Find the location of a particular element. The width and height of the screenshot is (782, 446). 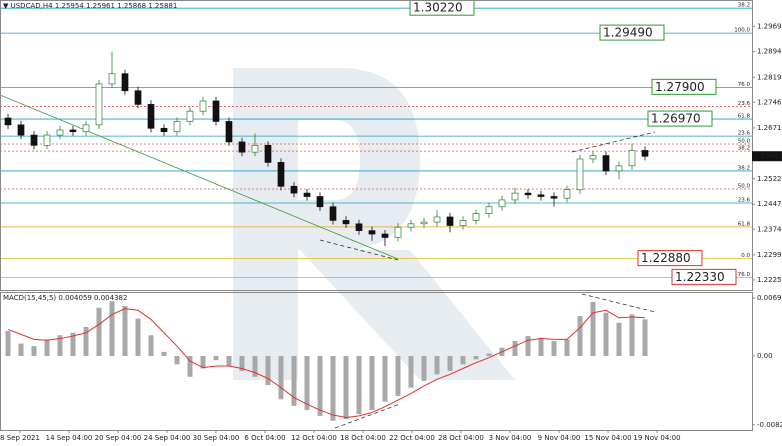

x-tick-label: 24 Sep 04:00 is located at coordinates (167, 438).